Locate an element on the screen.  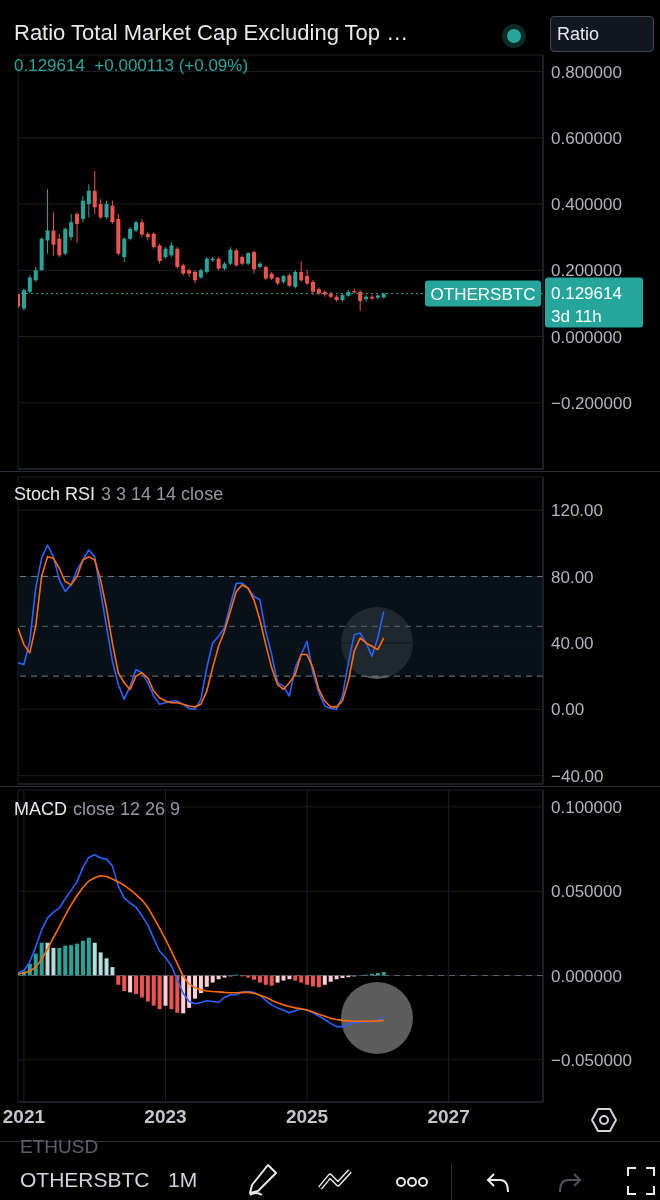
y-tick-label: 40.00 is located at coordinates (572, 643).